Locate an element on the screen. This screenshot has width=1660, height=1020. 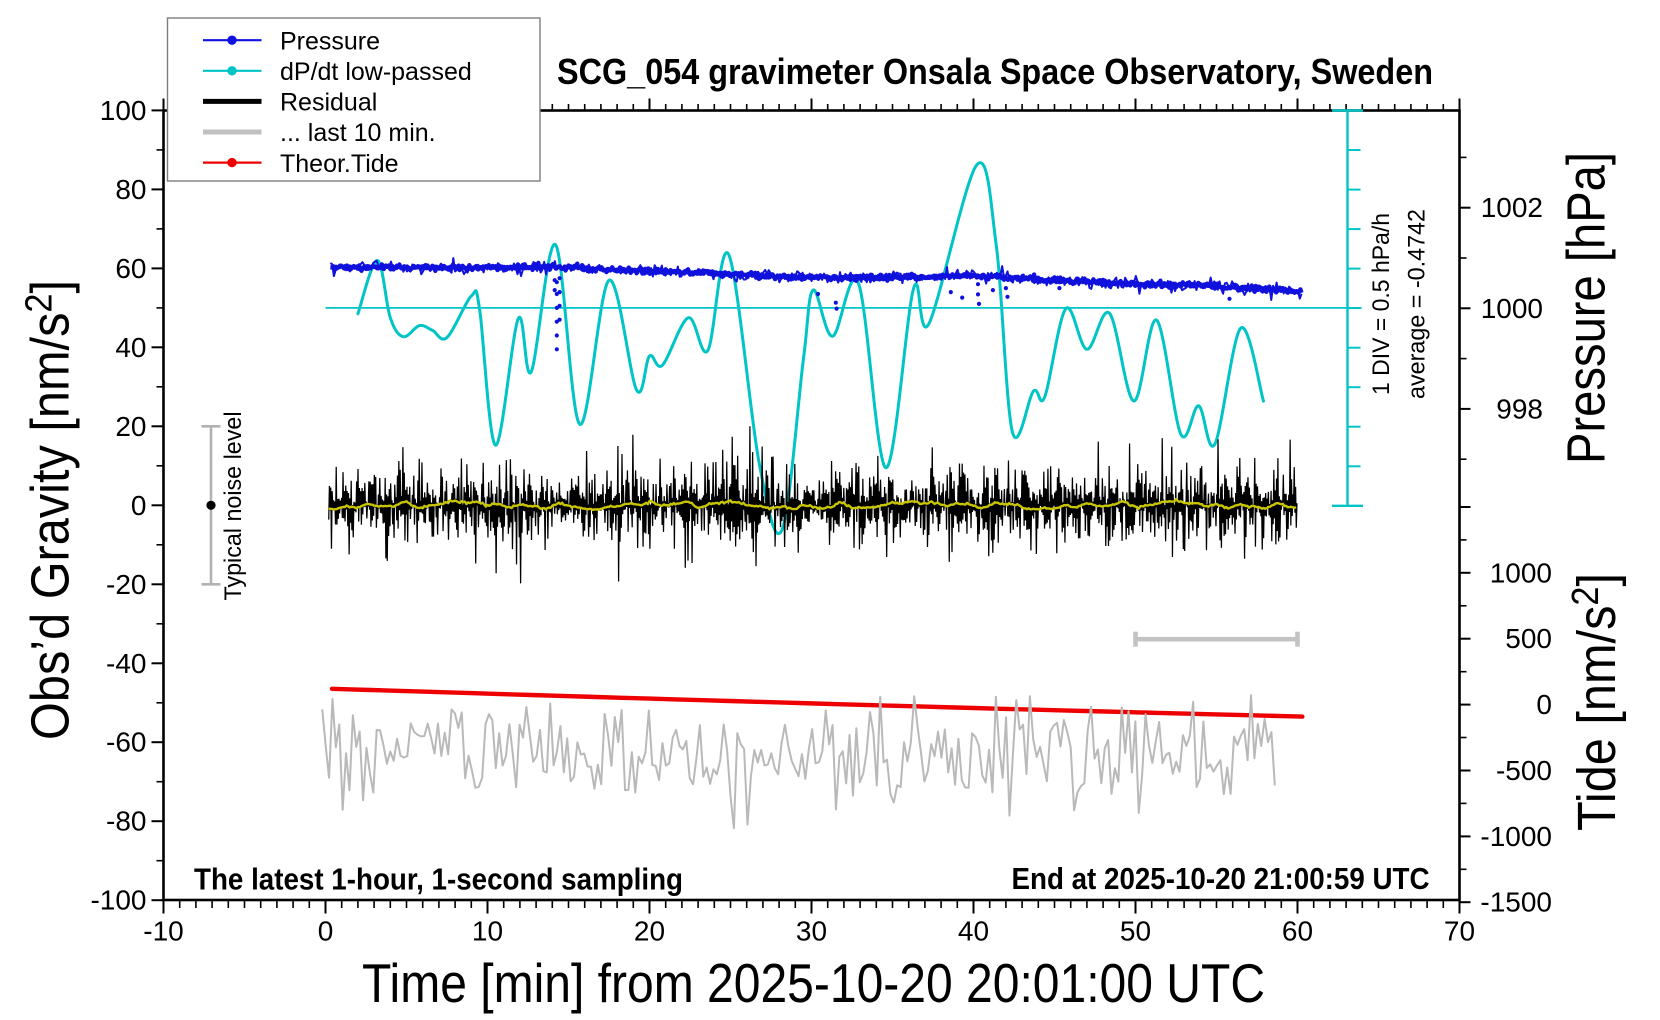
svg-text: average = -0.4742 is located at coordinates (1417, 304).